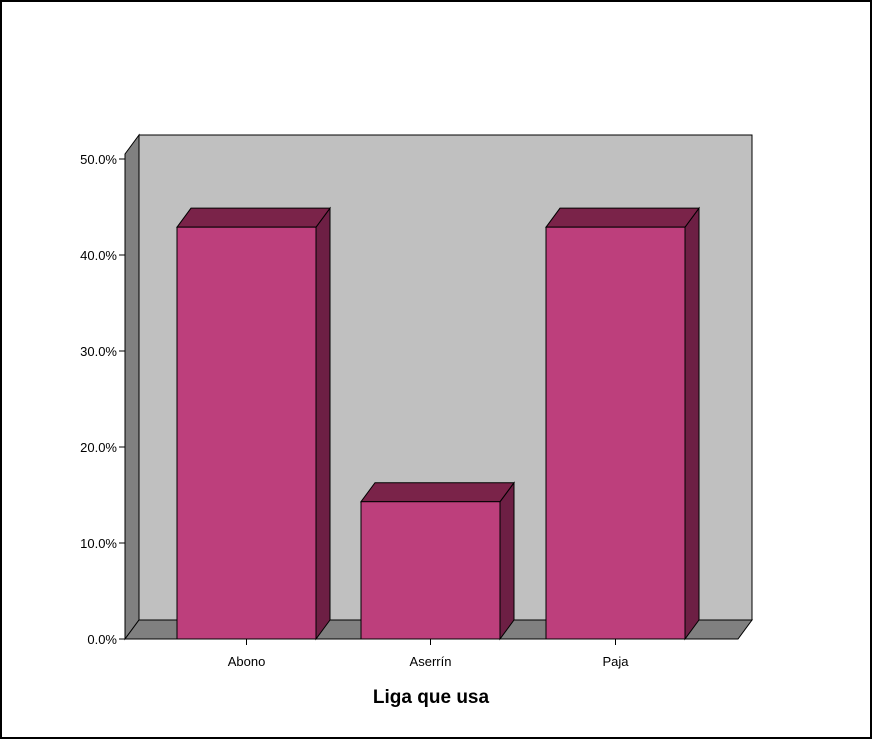 The height and width of the screenshot is (739, 872). I want to click on y-axis: 0.0% 10.0% 20.0% 30.0% 40.0% 50.0%, so click(102, 399).